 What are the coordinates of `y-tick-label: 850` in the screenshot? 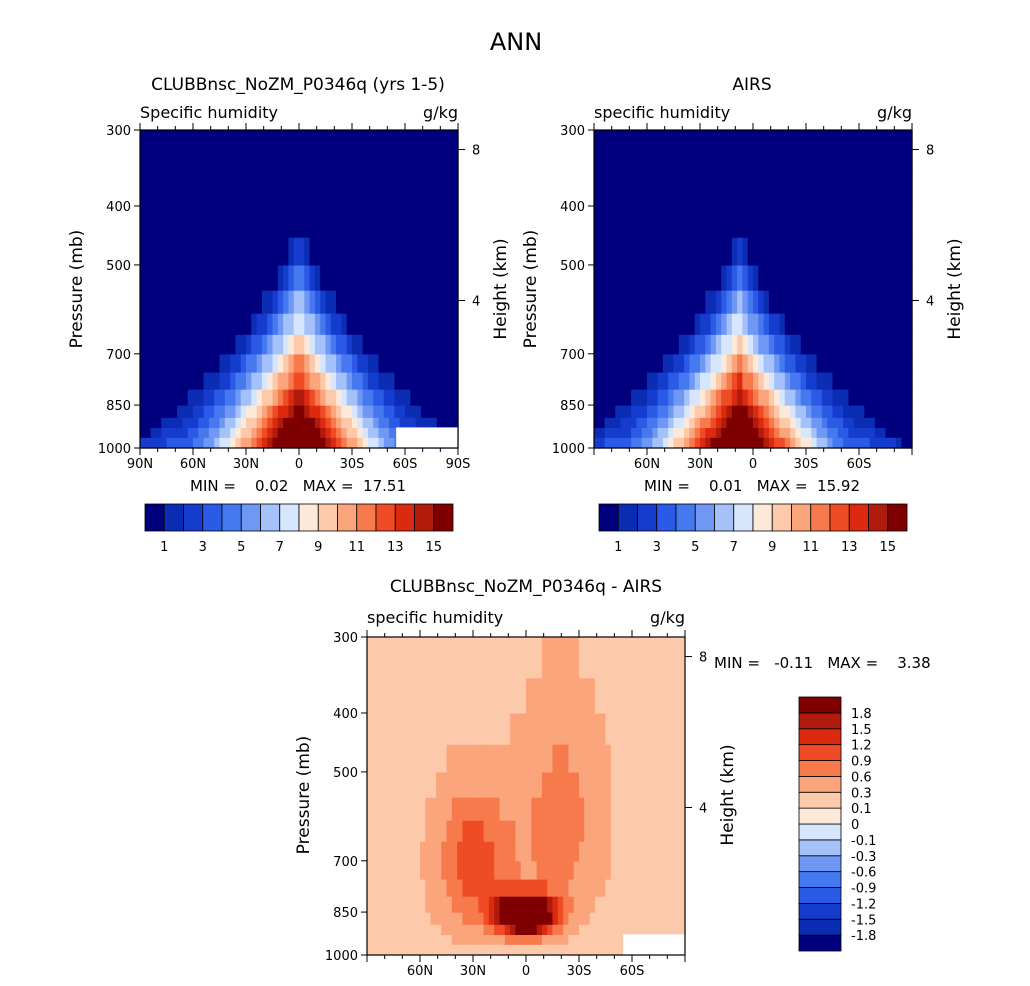 It's located at (572, 406).